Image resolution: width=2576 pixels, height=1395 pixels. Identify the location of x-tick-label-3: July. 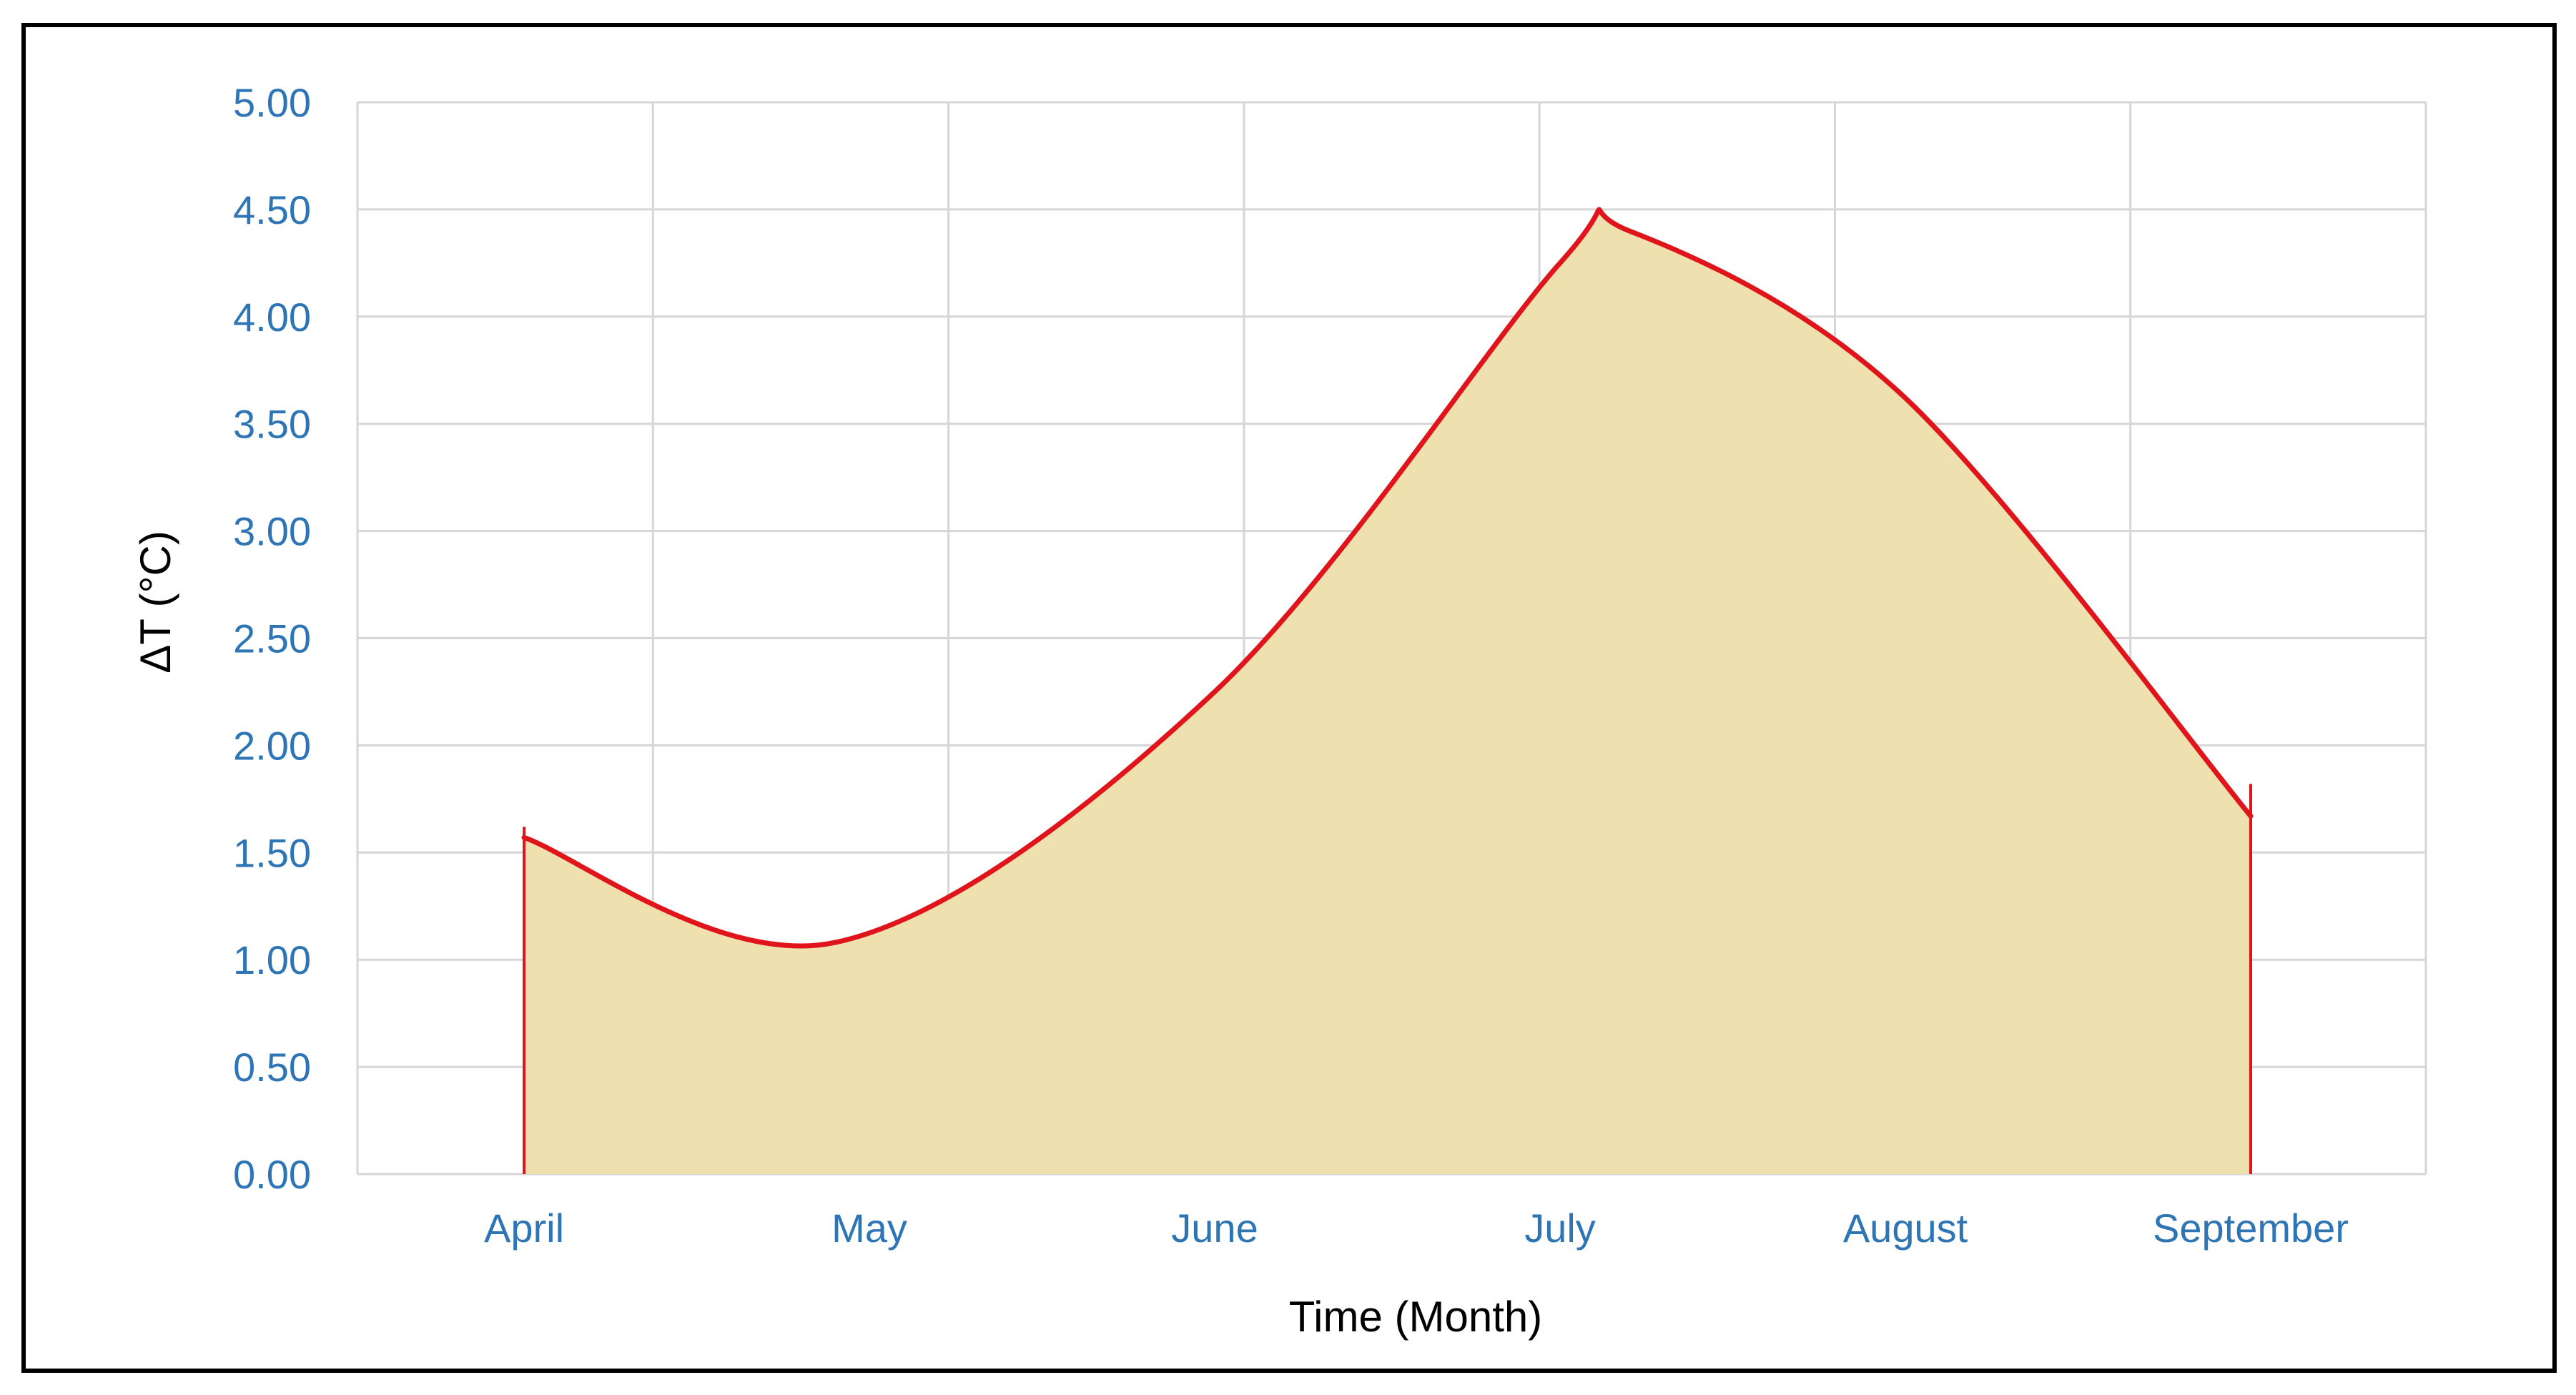
(1560, 1228).